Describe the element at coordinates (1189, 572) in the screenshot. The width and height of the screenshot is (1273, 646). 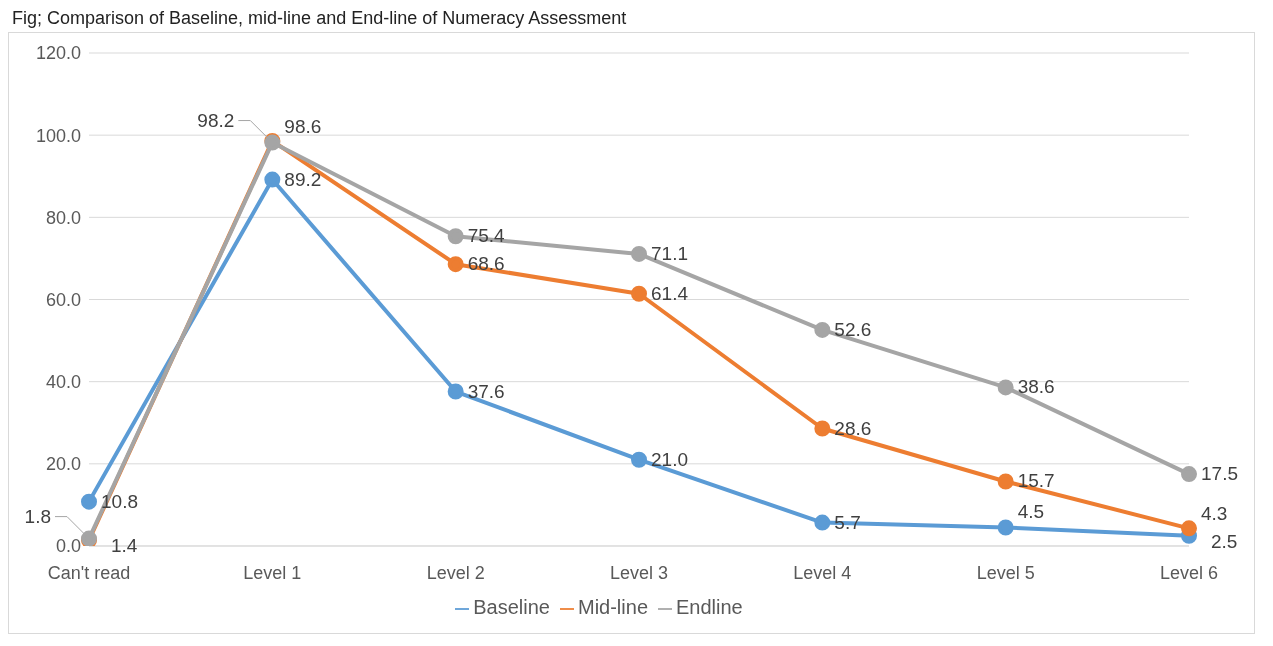
I see `x-tick-label: Level 6` at that location.